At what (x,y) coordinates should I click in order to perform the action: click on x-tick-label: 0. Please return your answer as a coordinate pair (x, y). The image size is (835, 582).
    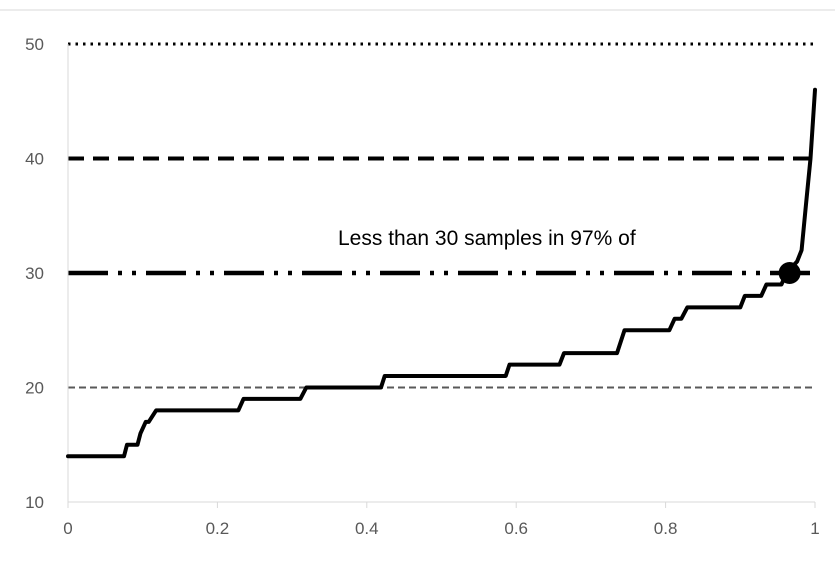
    Looking at the image, I should click on (67, 528).